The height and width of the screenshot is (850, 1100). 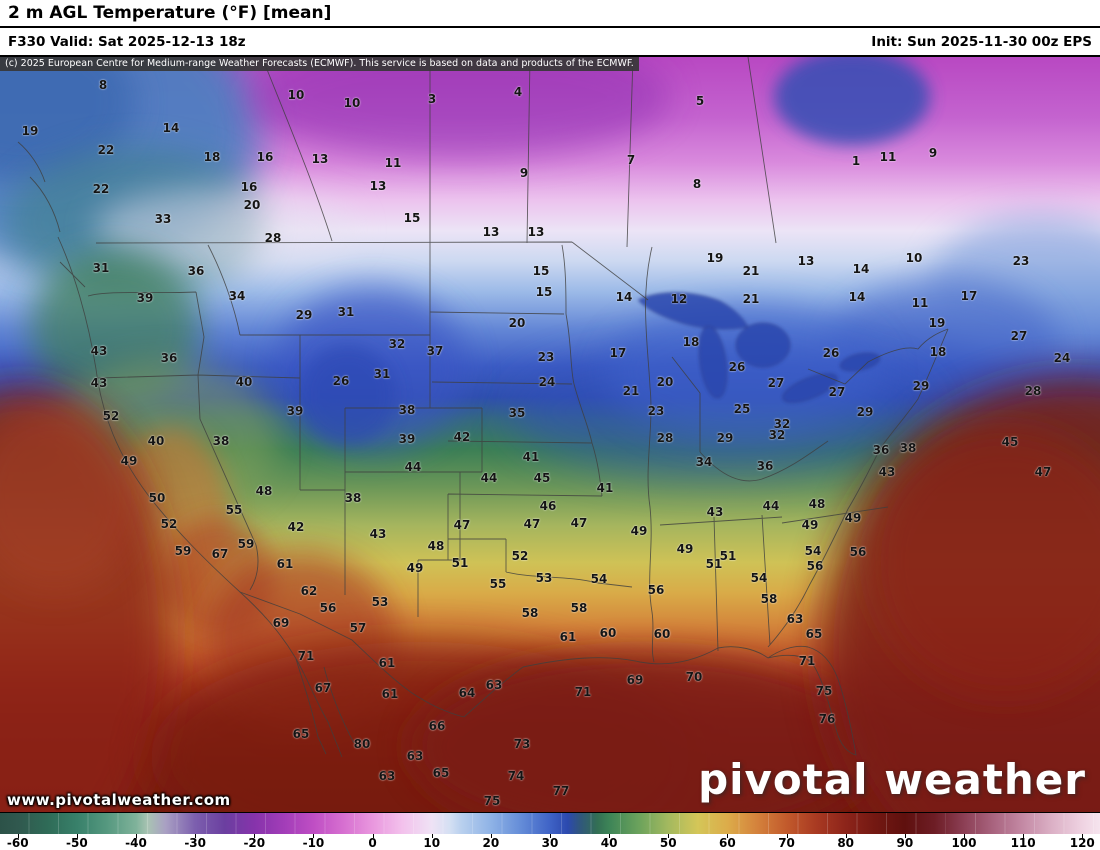 I want to click on colorbar-tick-label: 60, so click(x=727, y=843).